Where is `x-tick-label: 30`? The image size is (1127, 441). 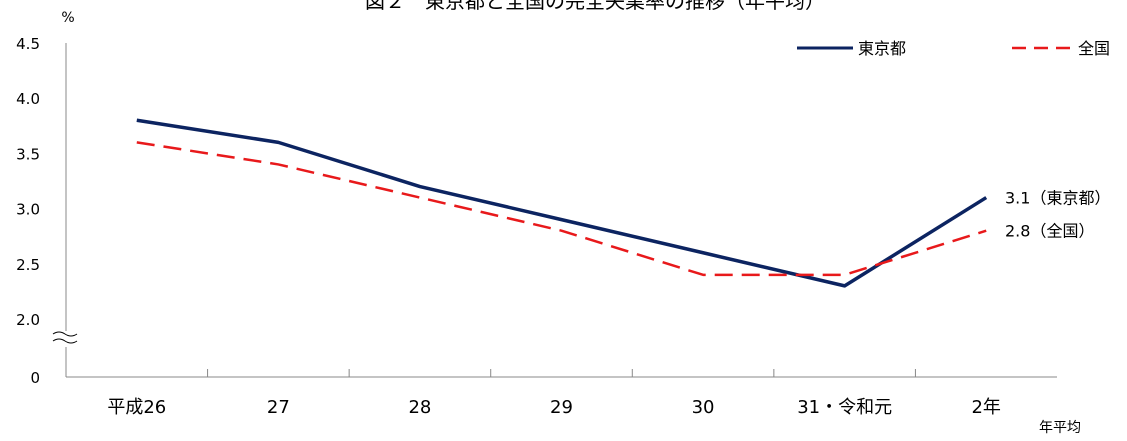 x-tick-label: 30 is located at coordinates (703, 407).